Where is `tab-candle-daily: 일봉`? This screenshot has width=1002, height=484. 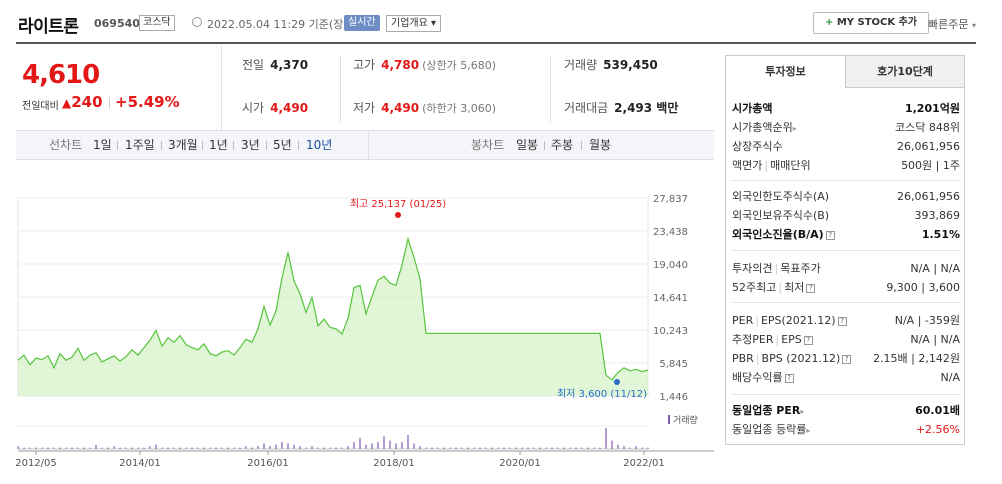
tab-candle-daily: 일봉 is located at coordinates (527, 145).